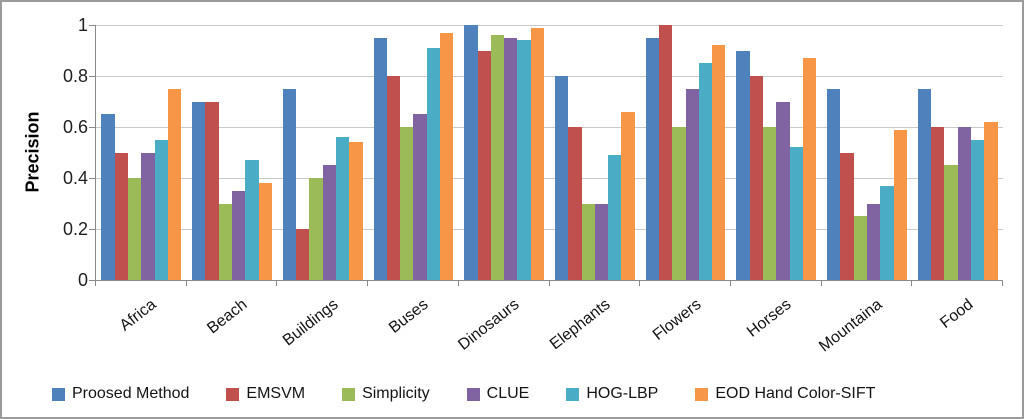  Describe the element at coordinates (677, 320) in the screenshot. I see `x-category-label: Flowers` at that location.